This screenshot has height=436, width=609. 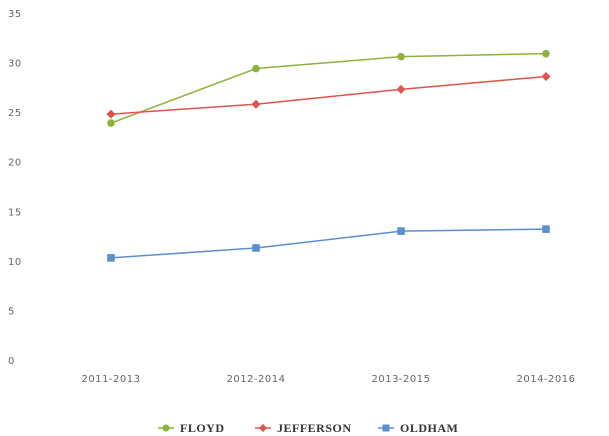 I want to click on y-tick-label: 35, so click(x=15, y=14).